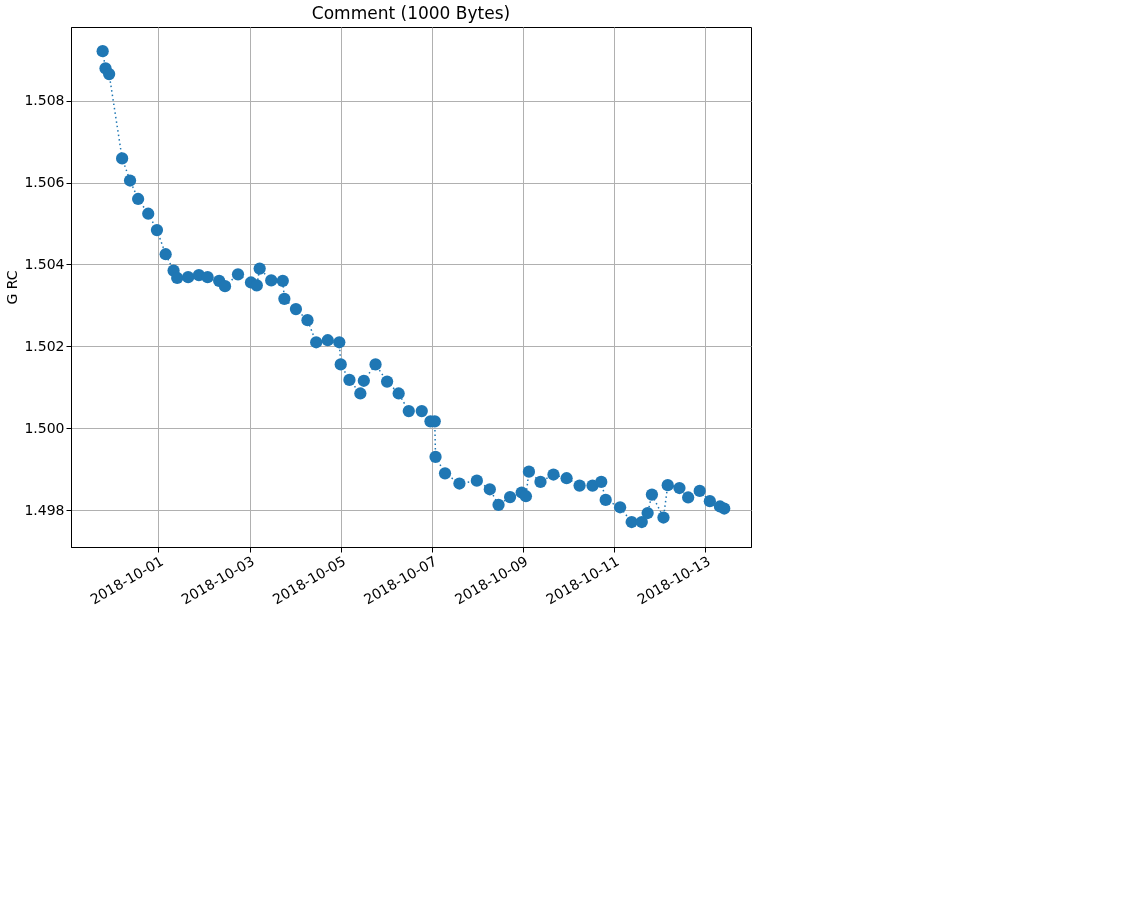  I want to click on chart-title: Comment (1000 Bytes), so click(411, 13).